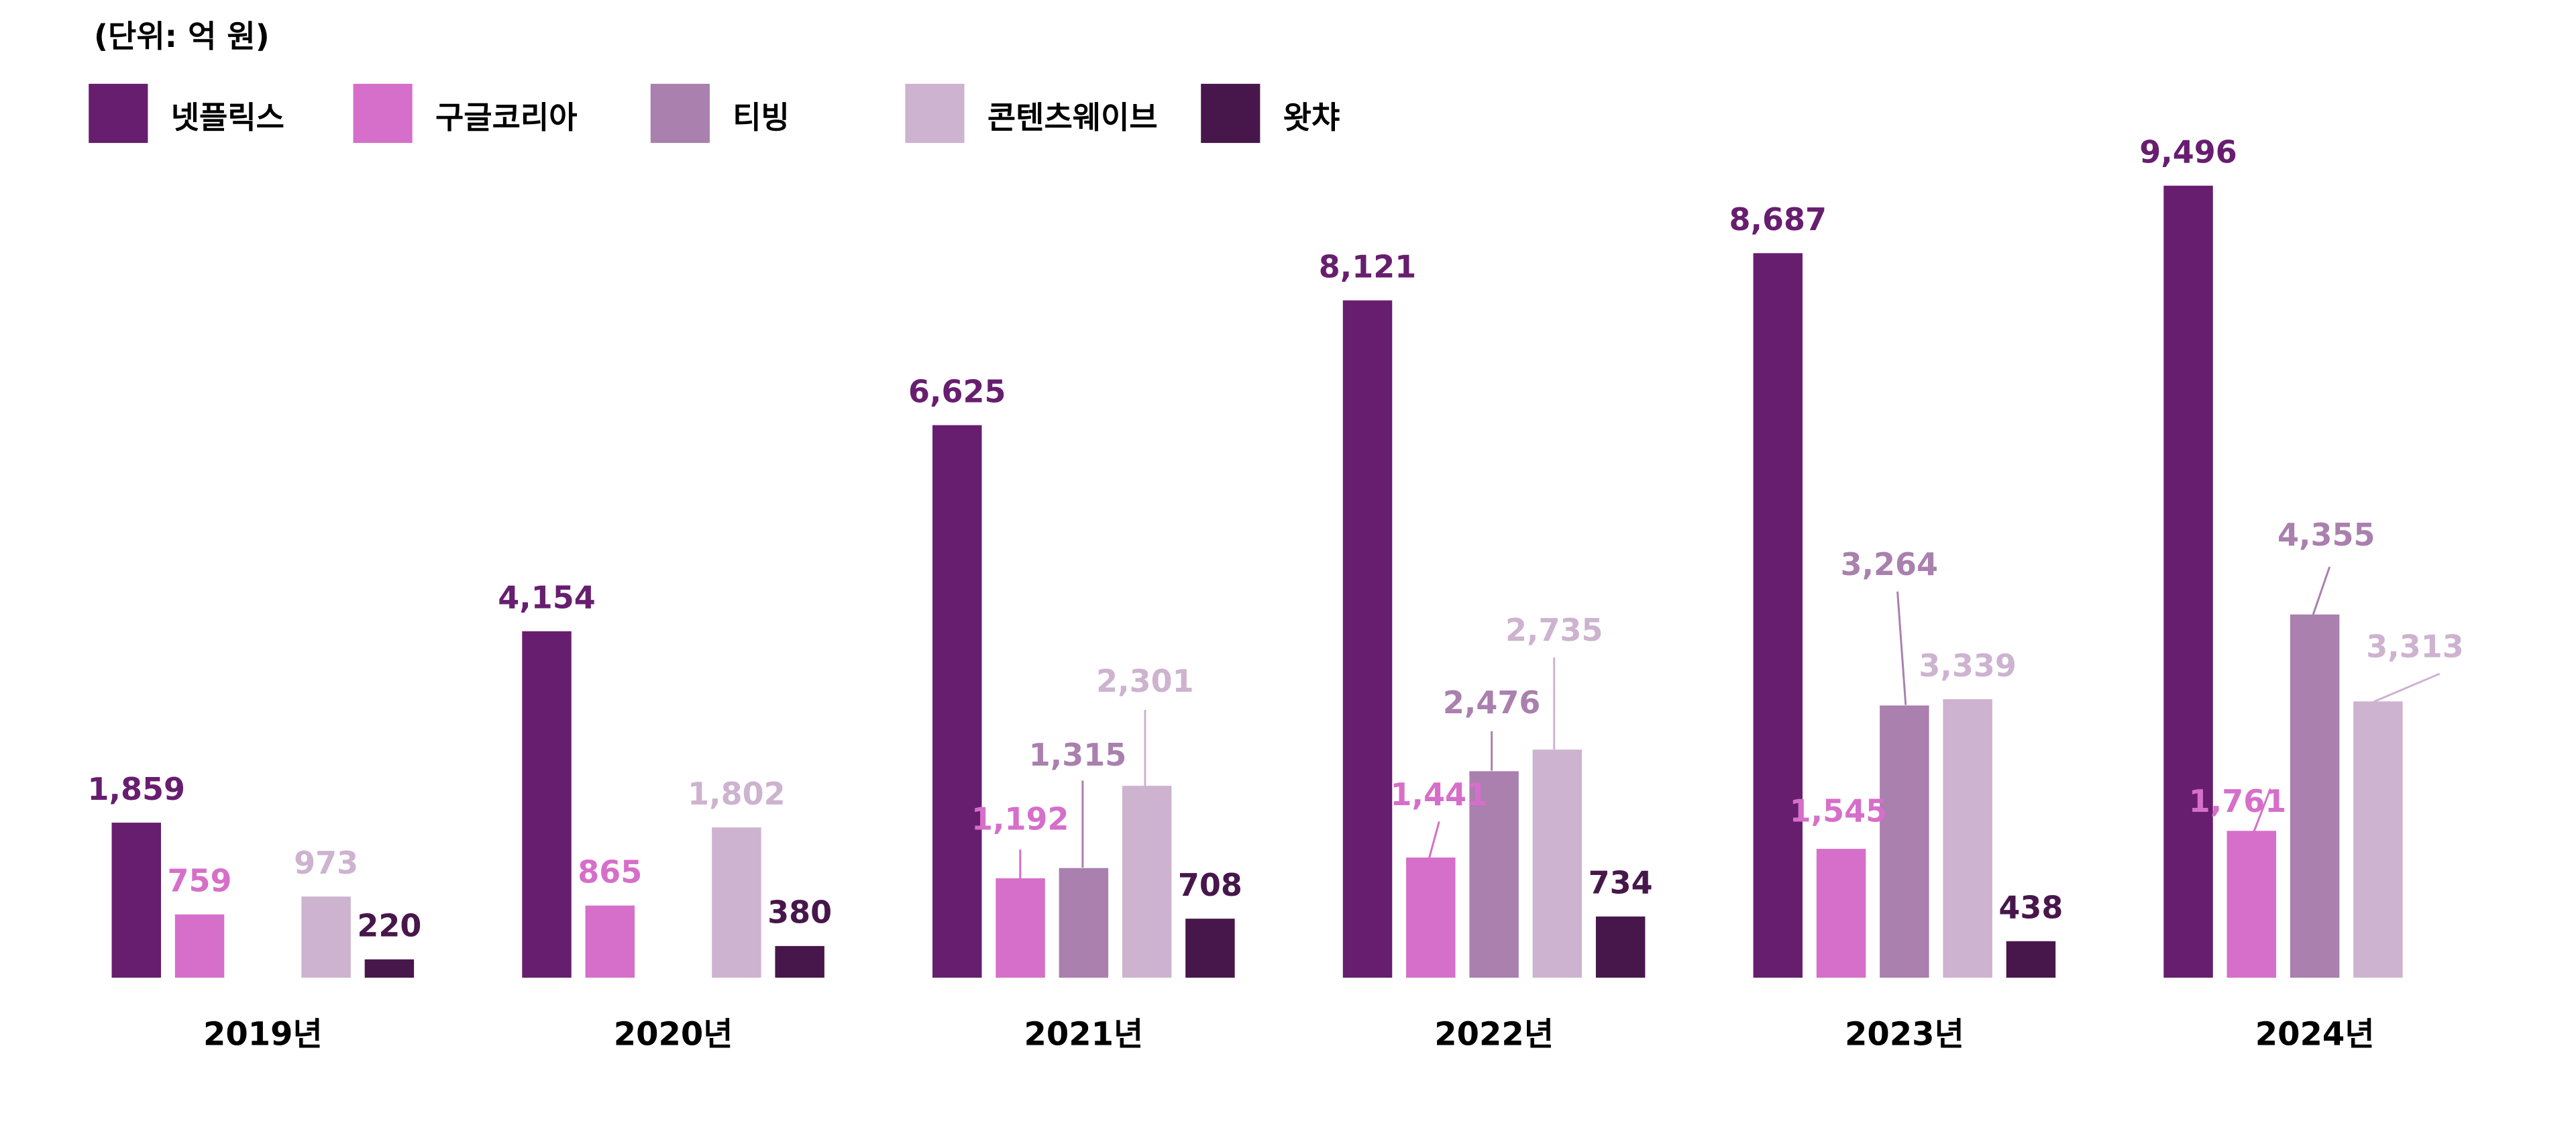 The width and height of the screenshot is (2576, 1140). I want to click on legend-label: 넷플릭스, so click(227, 117).